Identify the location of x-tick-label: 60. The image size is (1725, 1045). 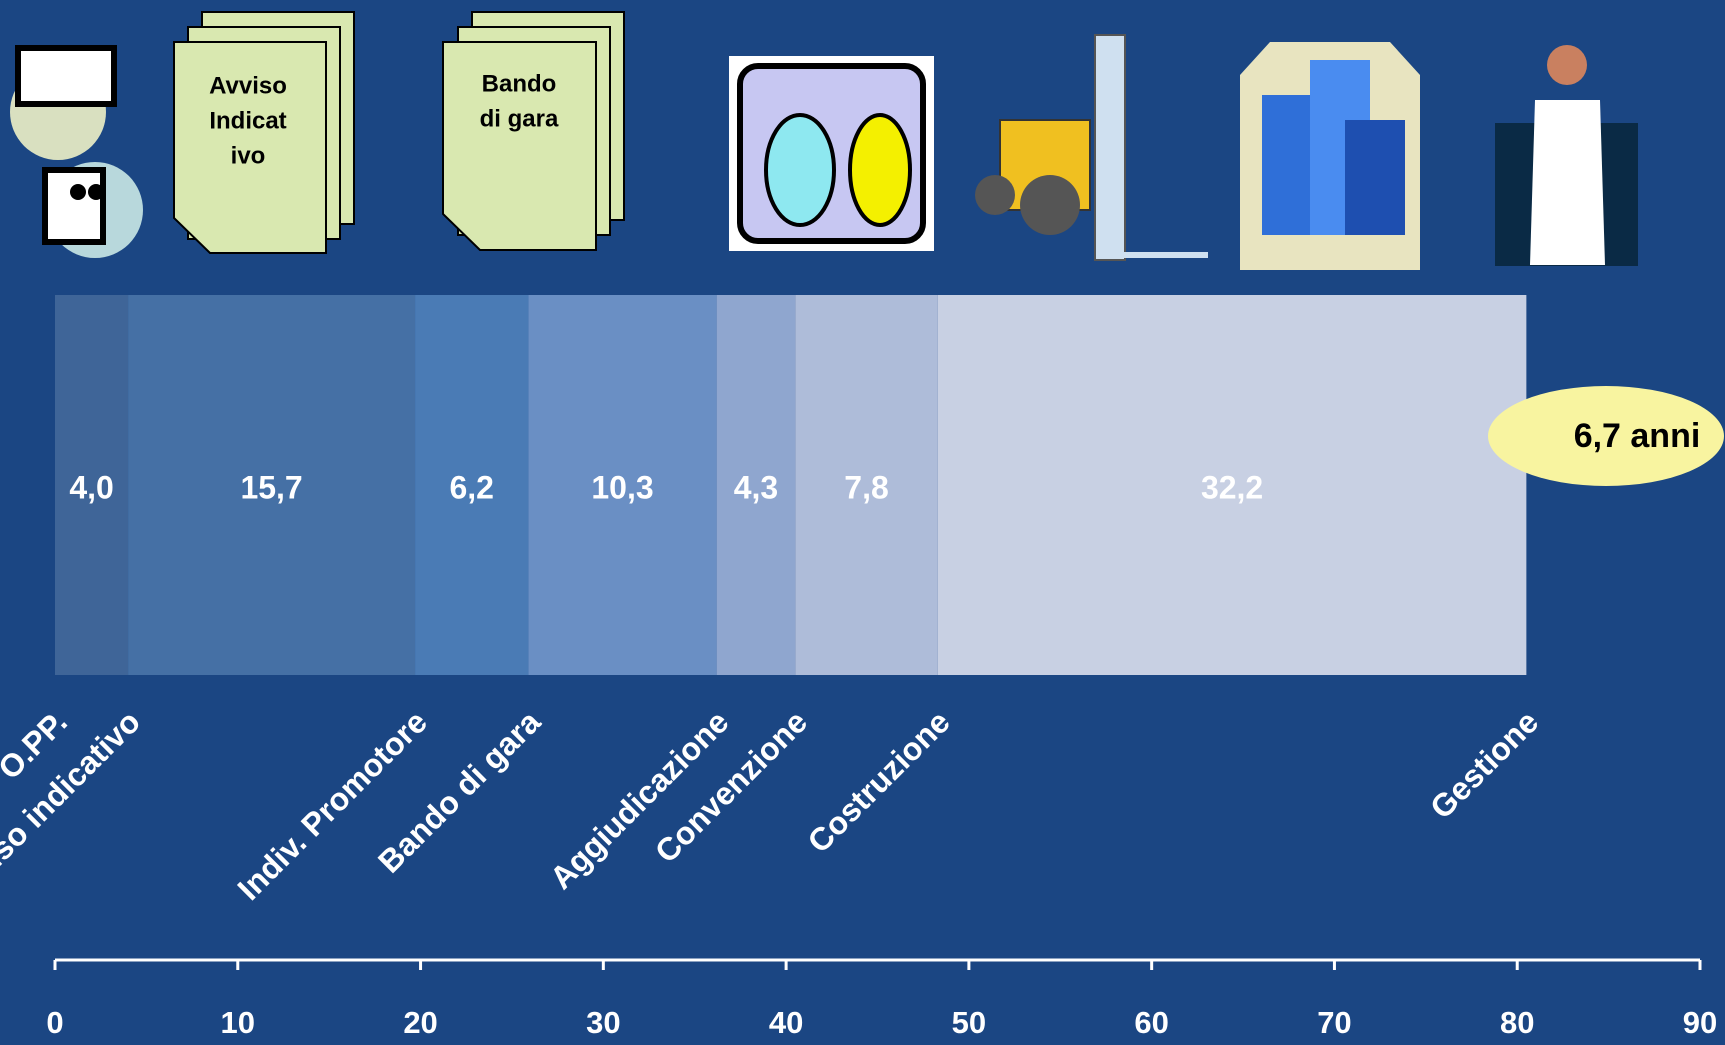
(1151, 1022).